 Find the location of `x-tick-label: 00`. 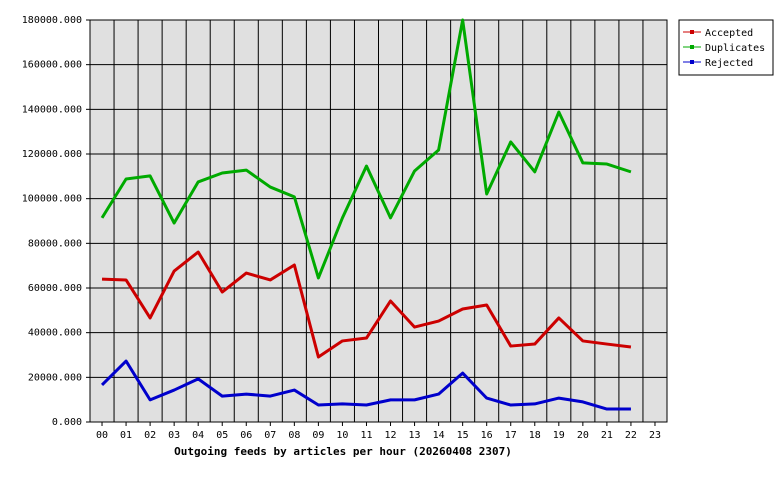

x-tick-label: 00 is located at coordinates (102, 435).